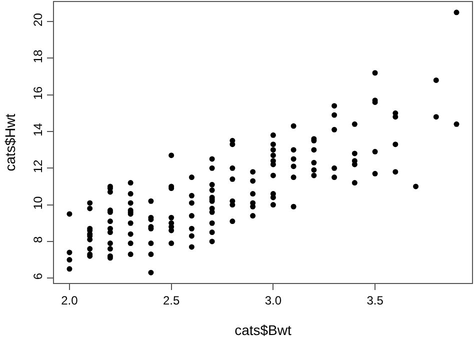 This screenshot has width=474, height=338. What do you see at coordinates (38, 19) in the screenshot?
I see `y-tick-label: 20` at bounding box center [38, 19].